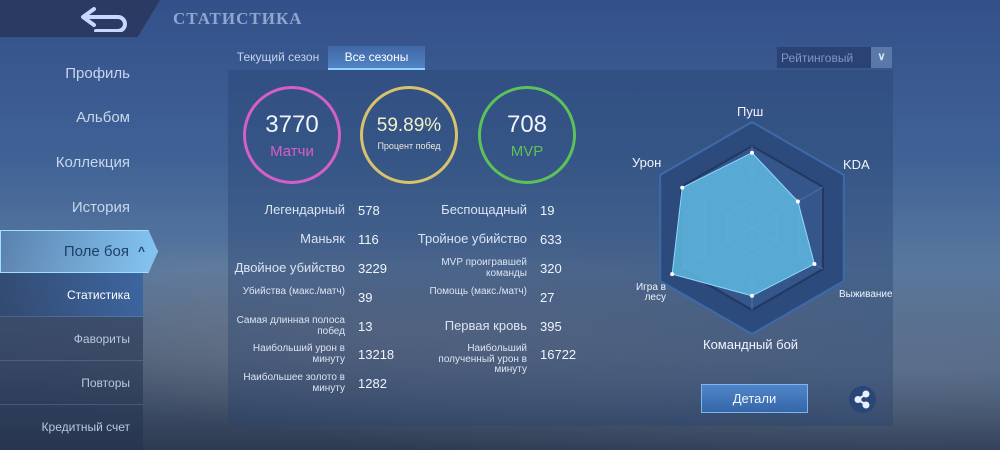  Describe the element at coordinates (293, 291) in the screenshot. I see `stat-label: Убийства (макс./матч)` at that location.